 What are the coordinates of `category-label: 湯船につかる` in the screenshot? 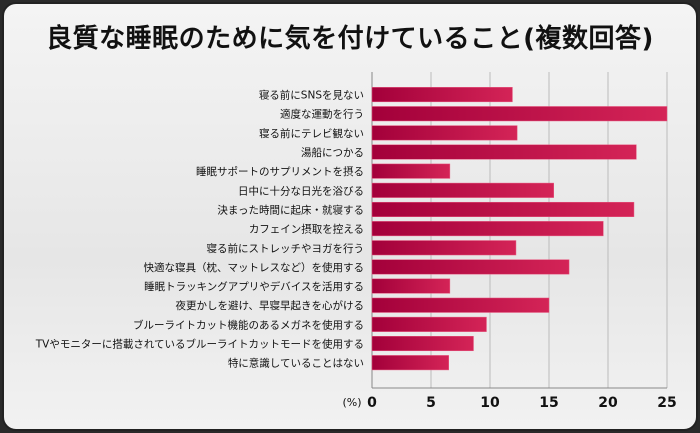 It's located at (332, 152).